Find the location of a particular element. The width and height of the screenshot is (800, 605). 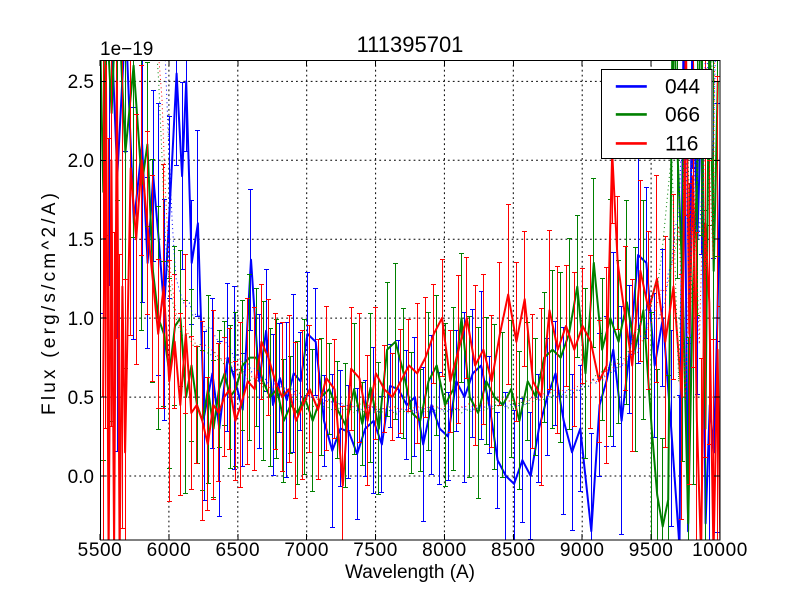

svg-text: 9500 is located at coordinates (651, 550).